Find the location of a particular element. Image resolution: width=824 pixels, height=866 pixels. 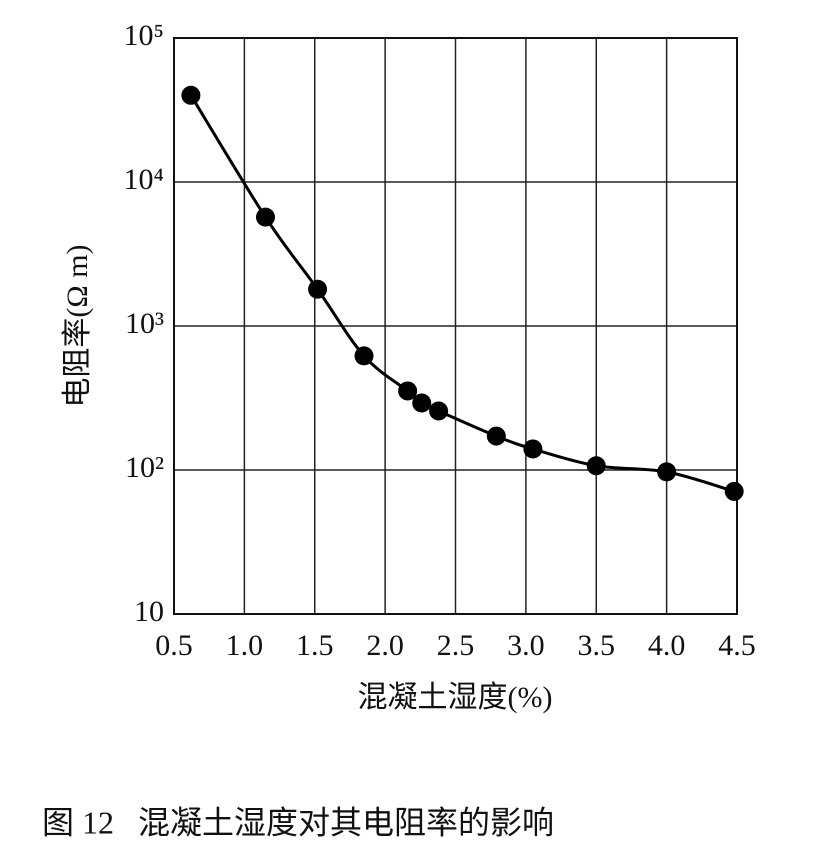

y-tick-label: 10⁵ is located at coordinates (144, 35).